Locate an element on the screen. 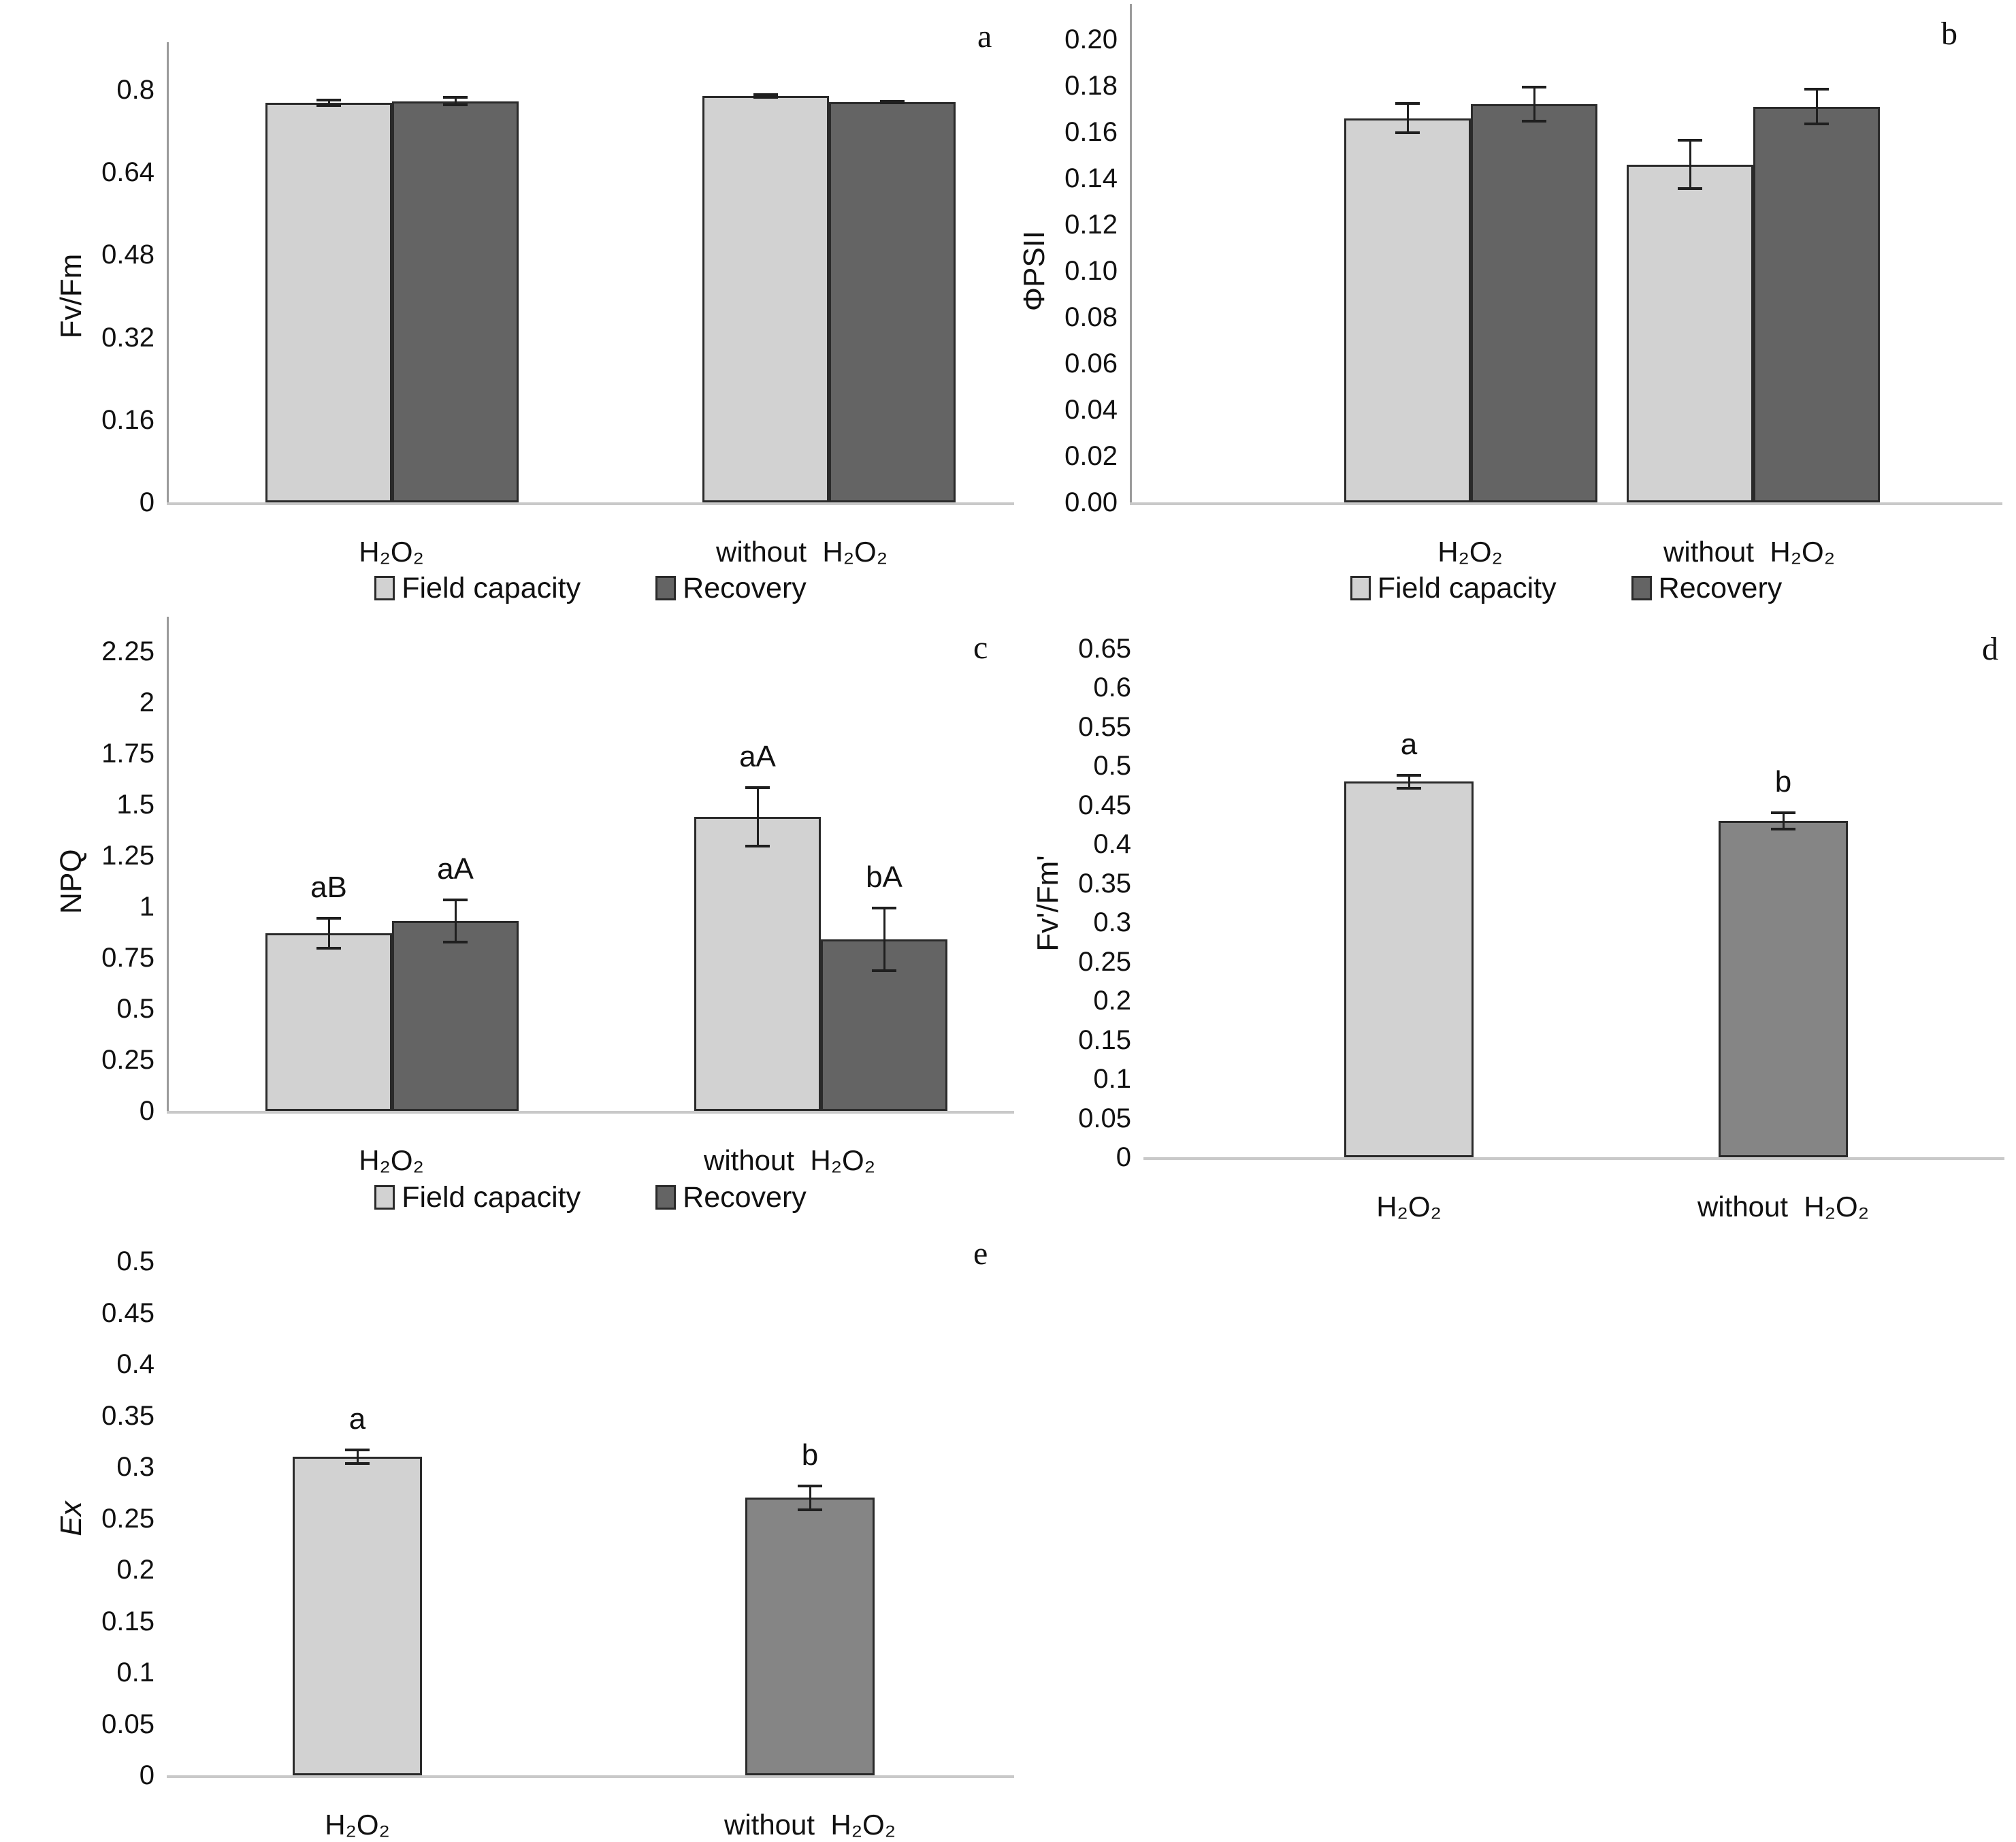 This screenshot has width=2016, height=1842. legend-label-recovery: Recovery is located at coordinates (745, 588).